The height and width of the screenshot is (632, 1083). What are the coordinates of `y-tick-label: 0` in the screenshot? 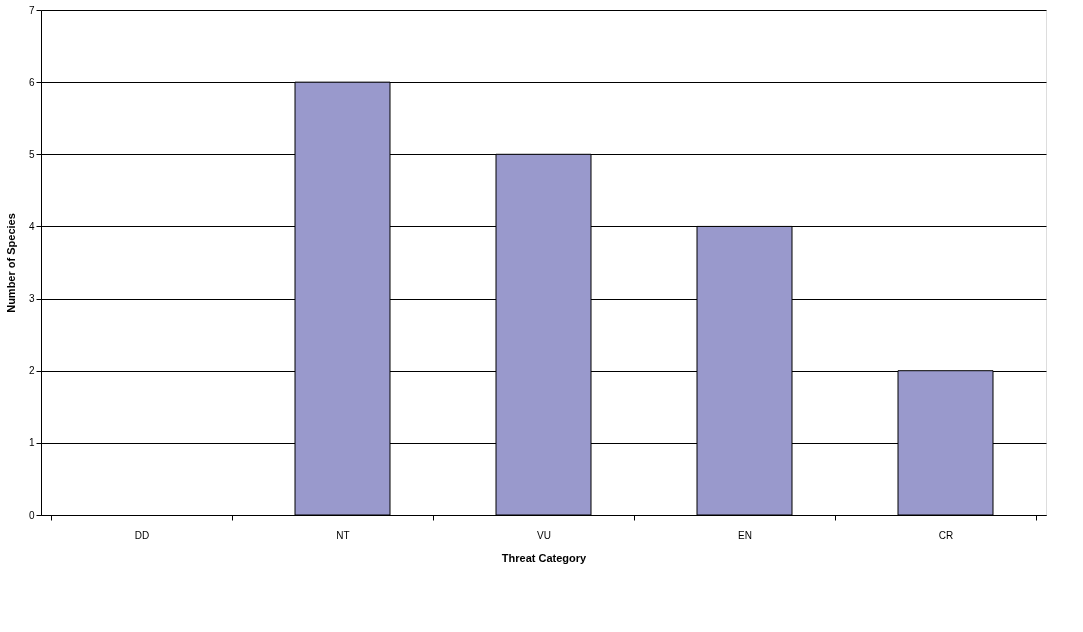 It's located at (31, 515).